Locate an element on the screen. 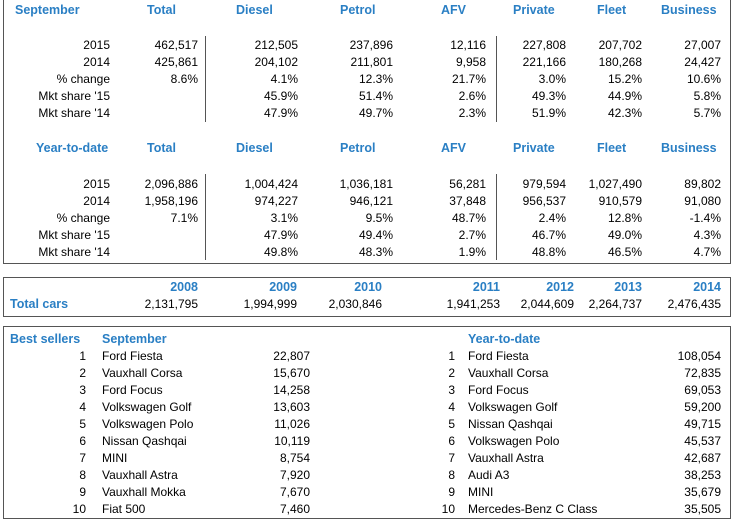  sales: 49,715 is located at coordinates (702, 424).